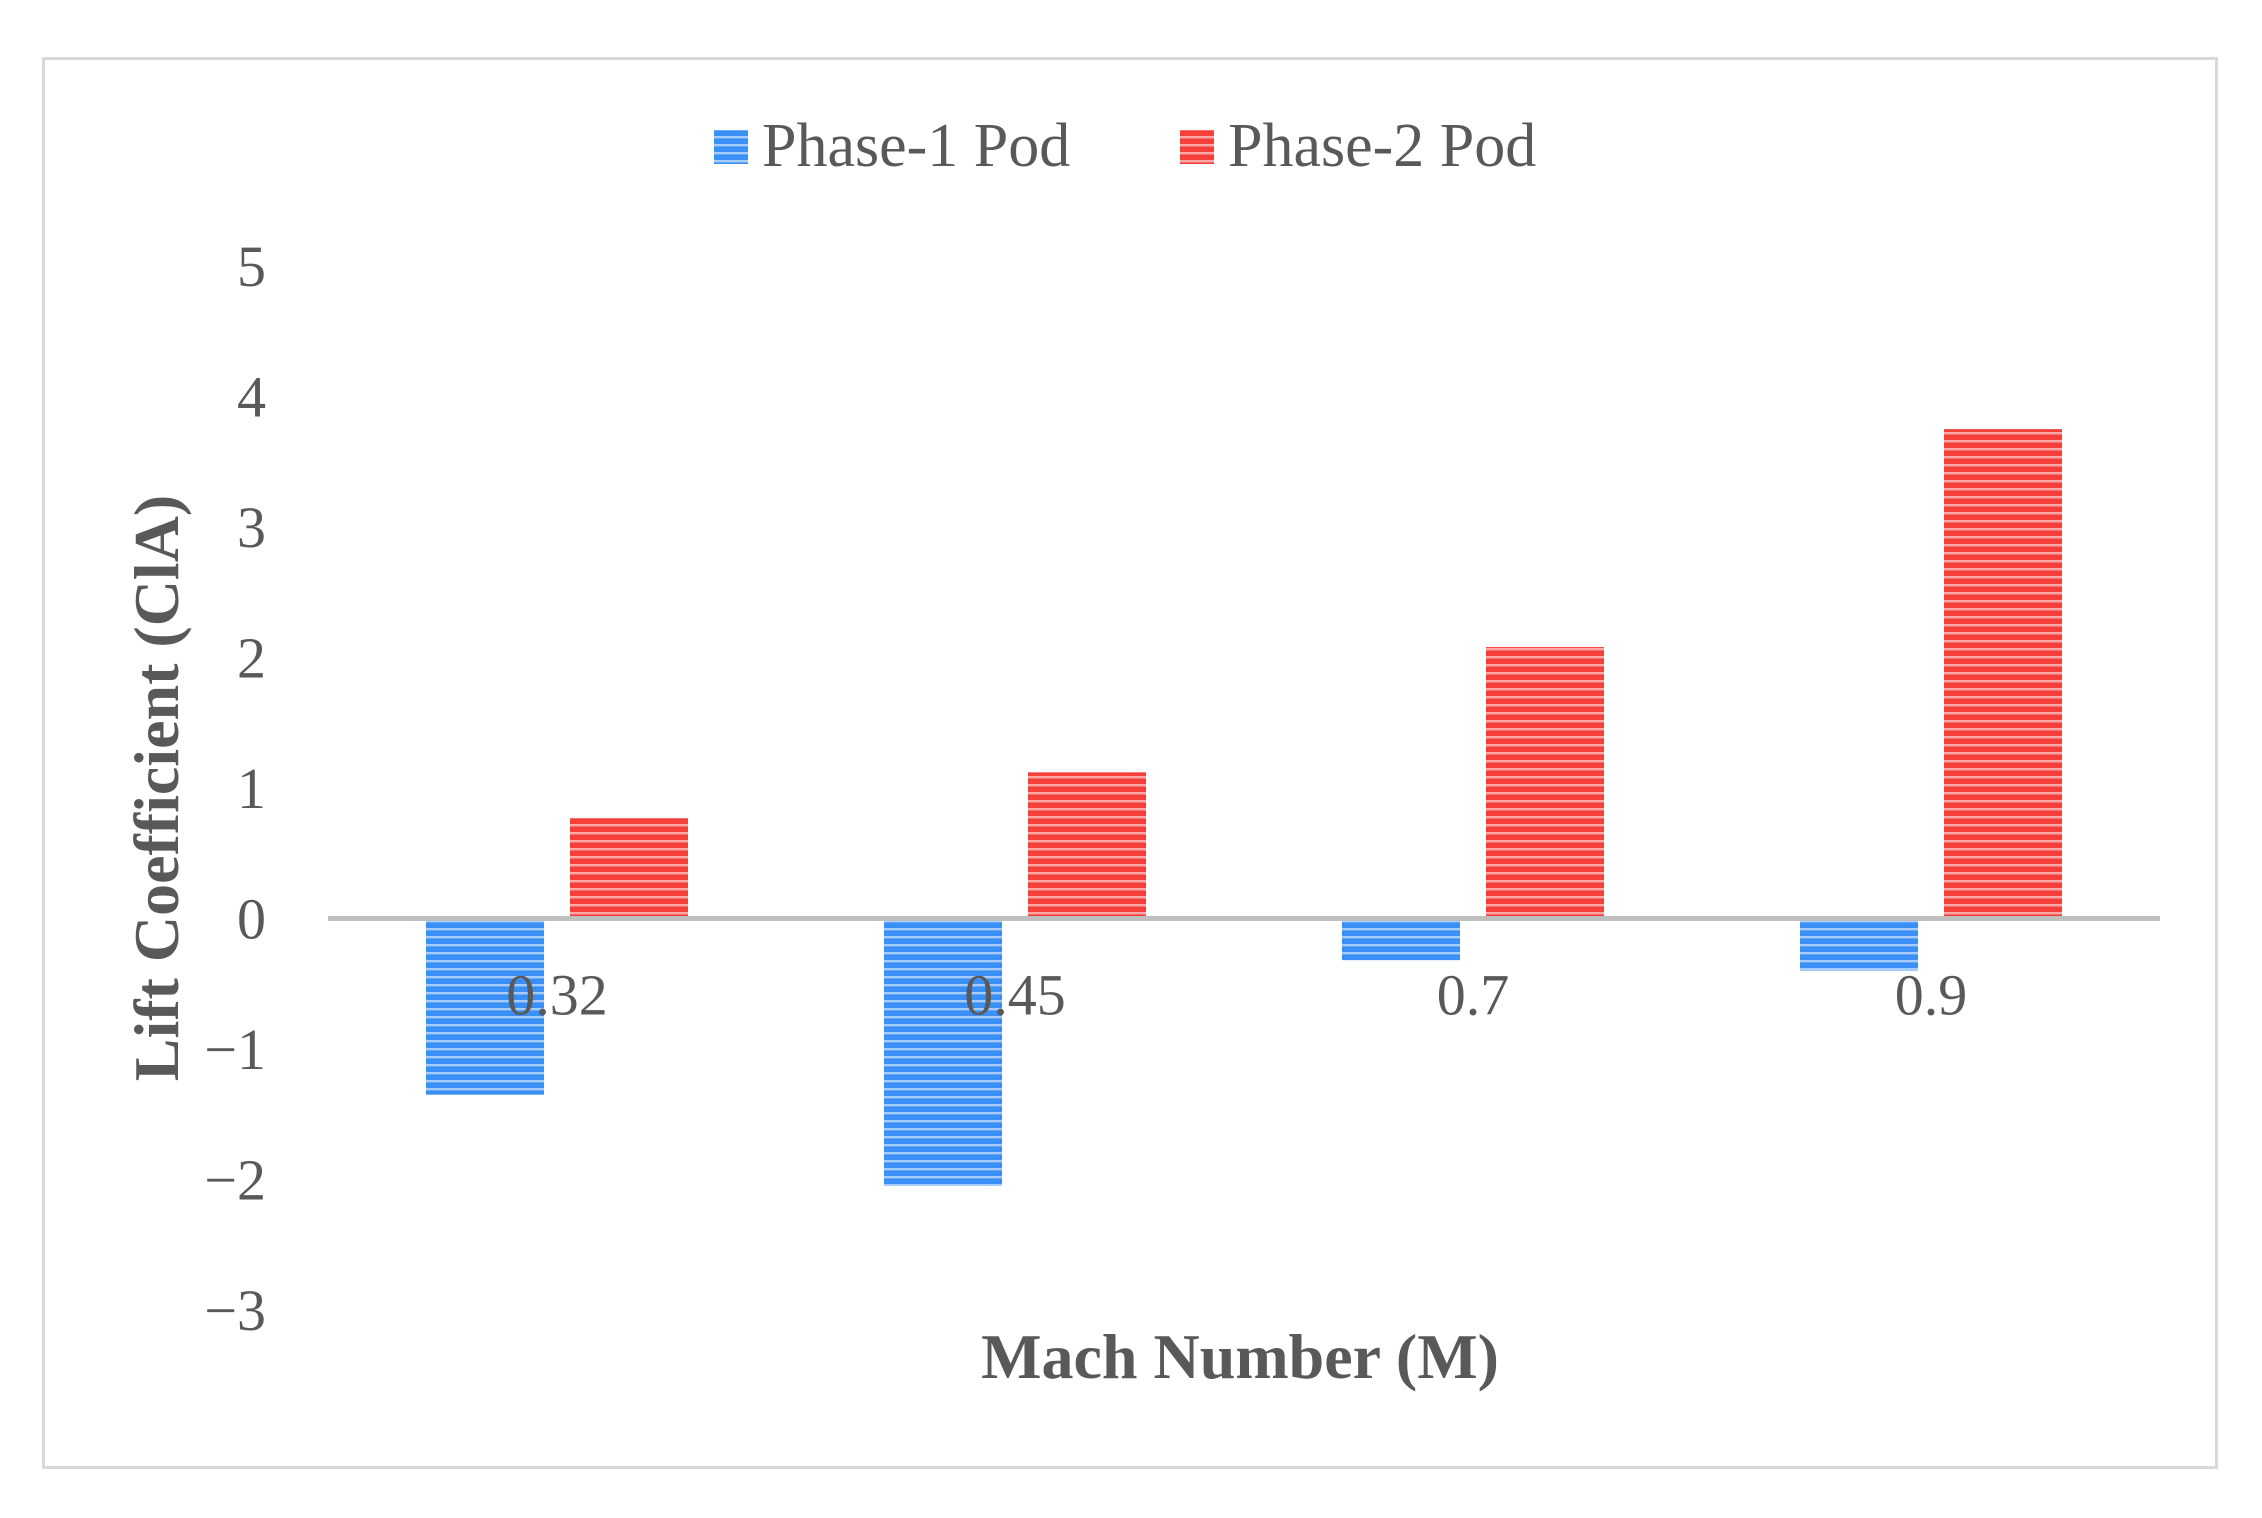 The image size is (2262, 1518). What do you see at coordinates (1473, 995) in the screenshot?
I see `x-tick-label: 0.7` at bounding box center [1473, 995].